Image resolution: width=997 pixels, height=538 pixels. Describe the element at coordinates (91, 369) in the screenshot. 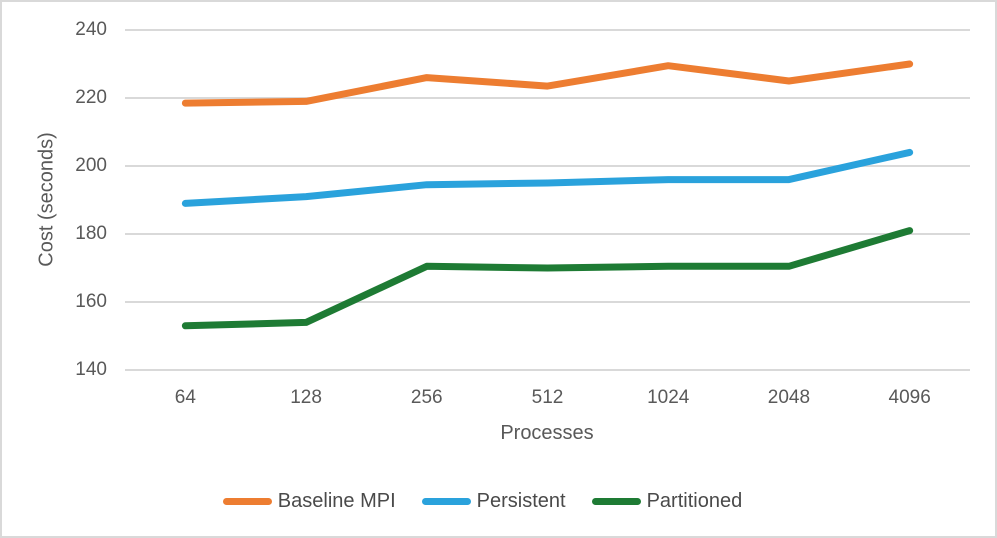

I see `y-tick-label-140: 140` at that location.